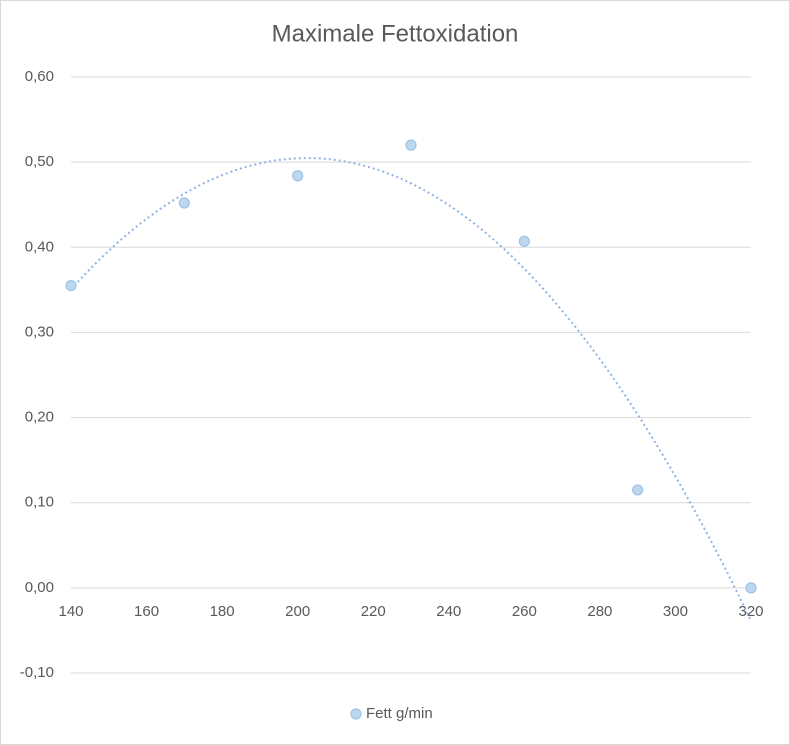  I want to click on x-tick-label: 200, so click(297, 611).